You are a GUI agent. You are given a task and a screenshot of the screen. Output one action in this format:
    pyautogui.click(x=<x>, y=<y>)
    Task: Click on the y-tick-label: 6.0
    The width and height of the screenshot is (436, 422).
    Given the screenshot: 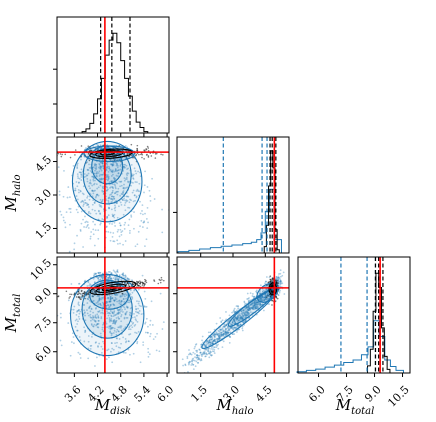 What is the action you would take?
    pyautogui.click(x=44, y=354)
    